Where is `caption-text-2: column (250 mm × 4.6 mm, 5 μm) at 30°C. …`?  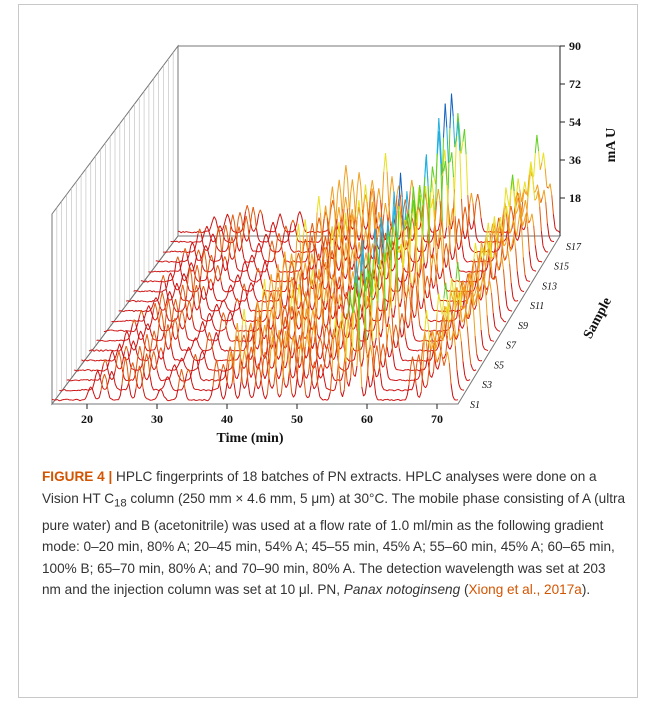
caption-text-2: column (250 mm × 4.6 mm, 5 μm) at 30°C. … is located at coordinates (334, 544).